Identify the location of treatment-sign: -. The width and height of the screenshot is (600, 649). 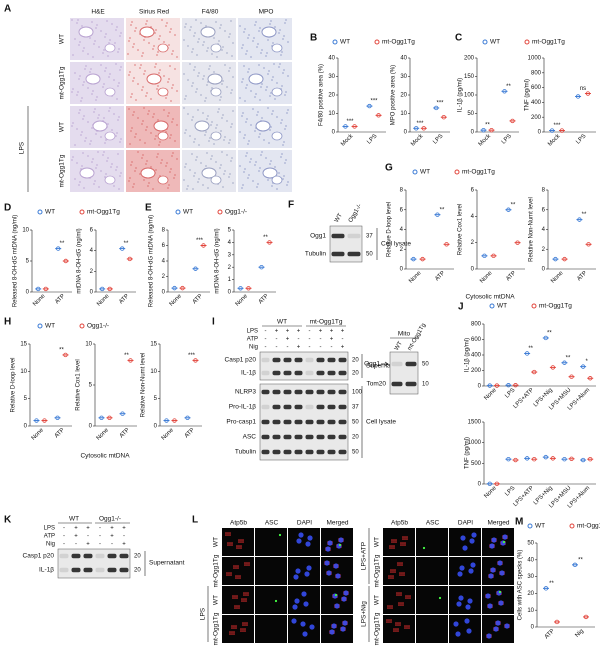
(112, 545).